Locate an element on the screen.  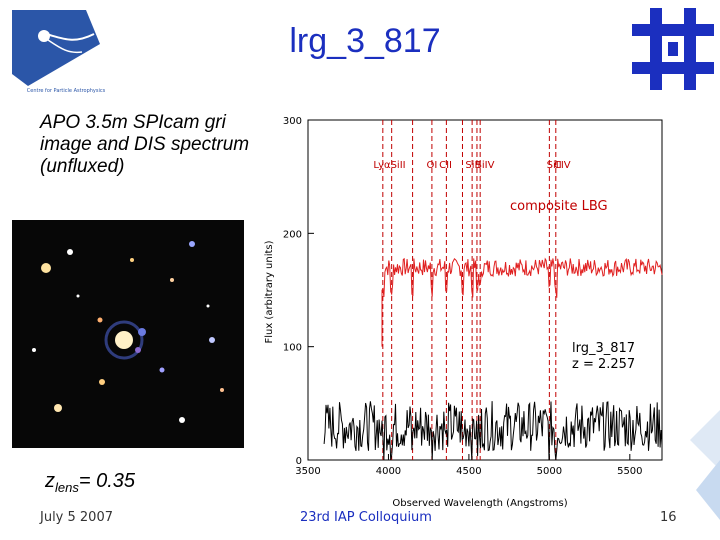
zlens-value: = 0.35 is located at coordinates (107, 481).